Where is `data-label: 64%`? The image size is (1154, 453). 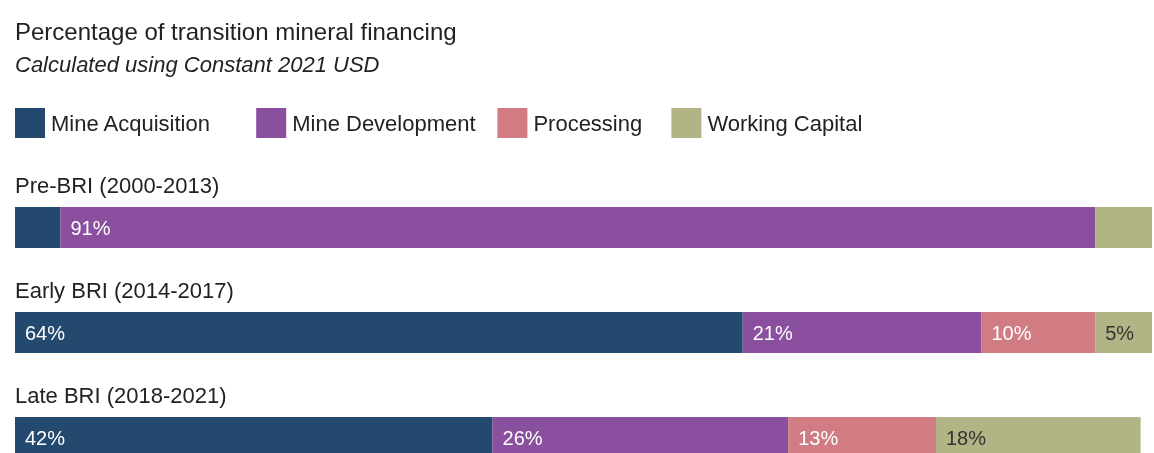
data-label: 64% is located at coordinates (45, 333).